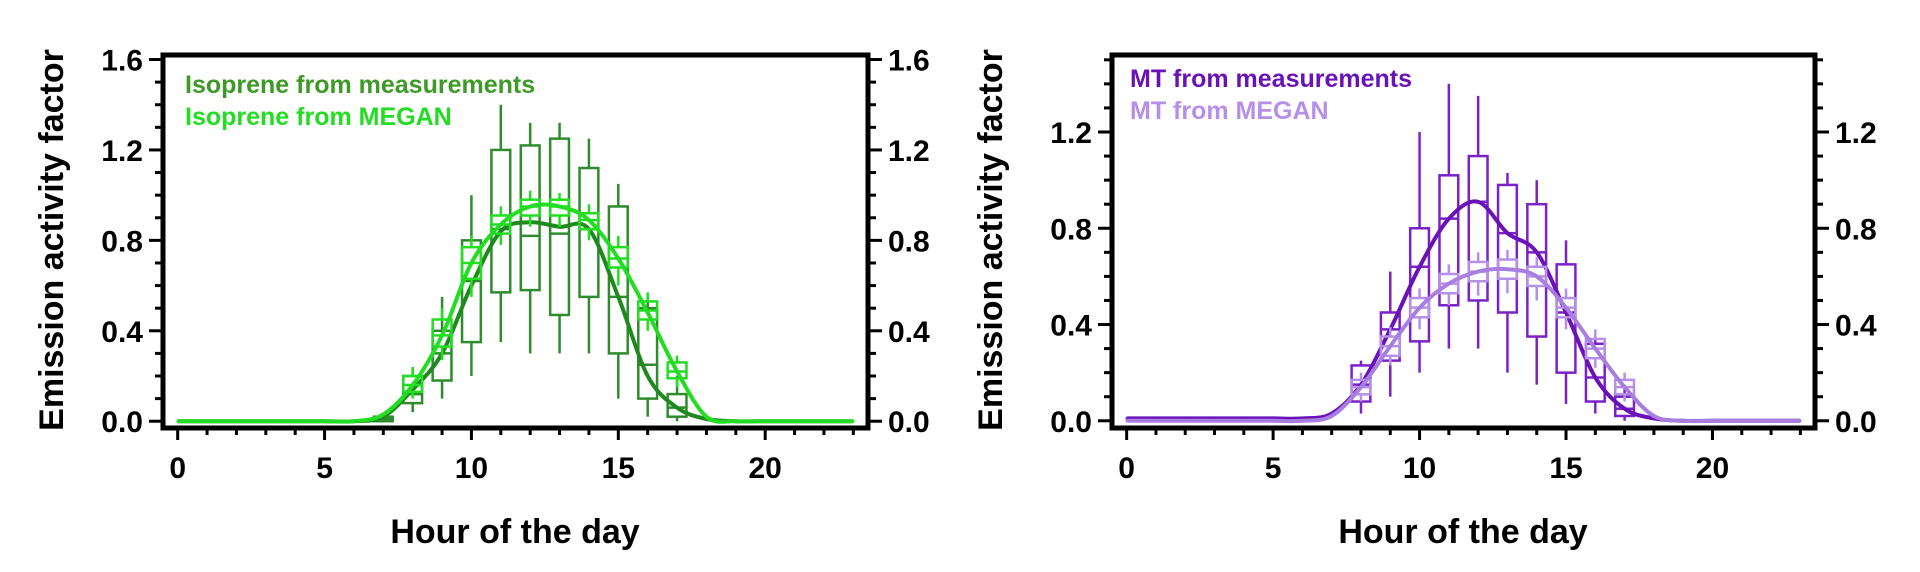  Describe the element at coordinates (52, 240) in the screenshot. I see `y-axis-title: Emission activity factor` at that location.